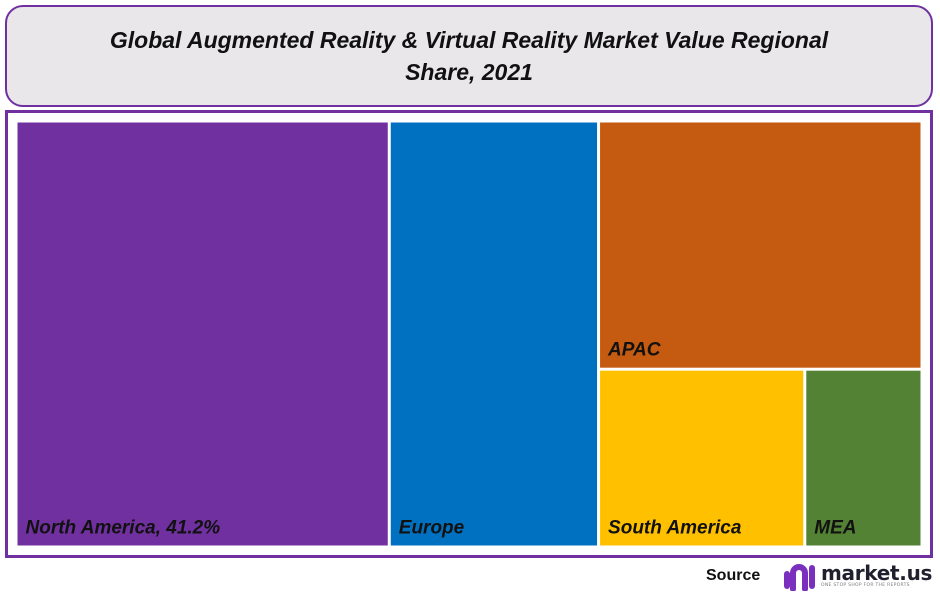  I want to click on market-us-logo: market.us ONE STOP SHOP FOR THE REPORTS, so click(858, 576).